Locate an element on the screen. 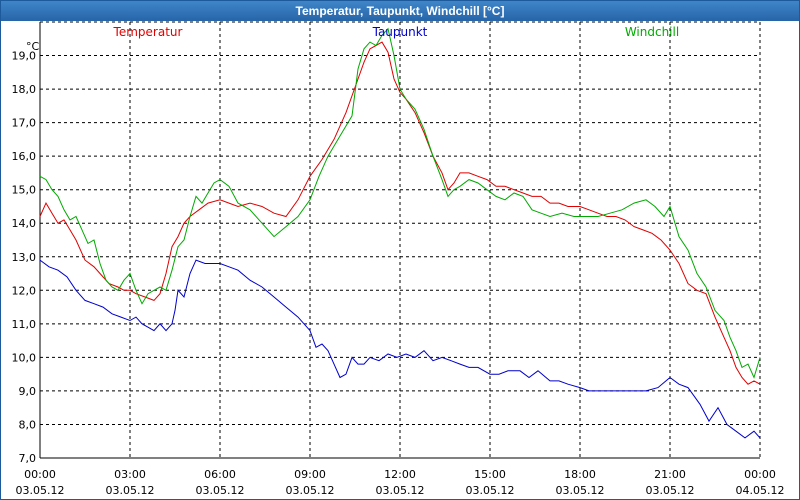 Image resolution: width=800 pixels, height=500 pixels. y-tick-label: 12,0 is located at coordinates (24, 290).